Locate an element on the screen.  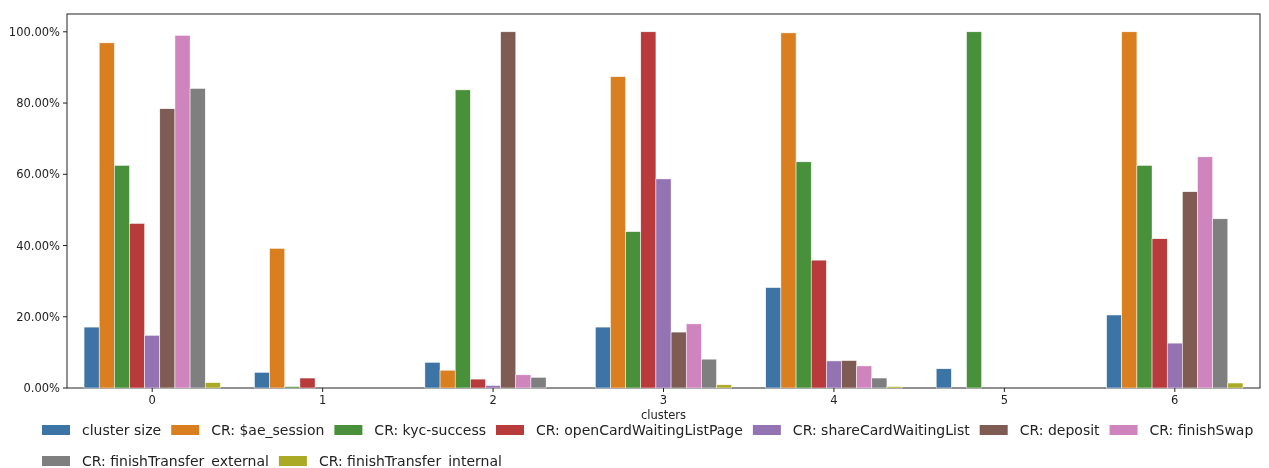
y-tick-label: 0.00% is located at coordinates (42, 388).